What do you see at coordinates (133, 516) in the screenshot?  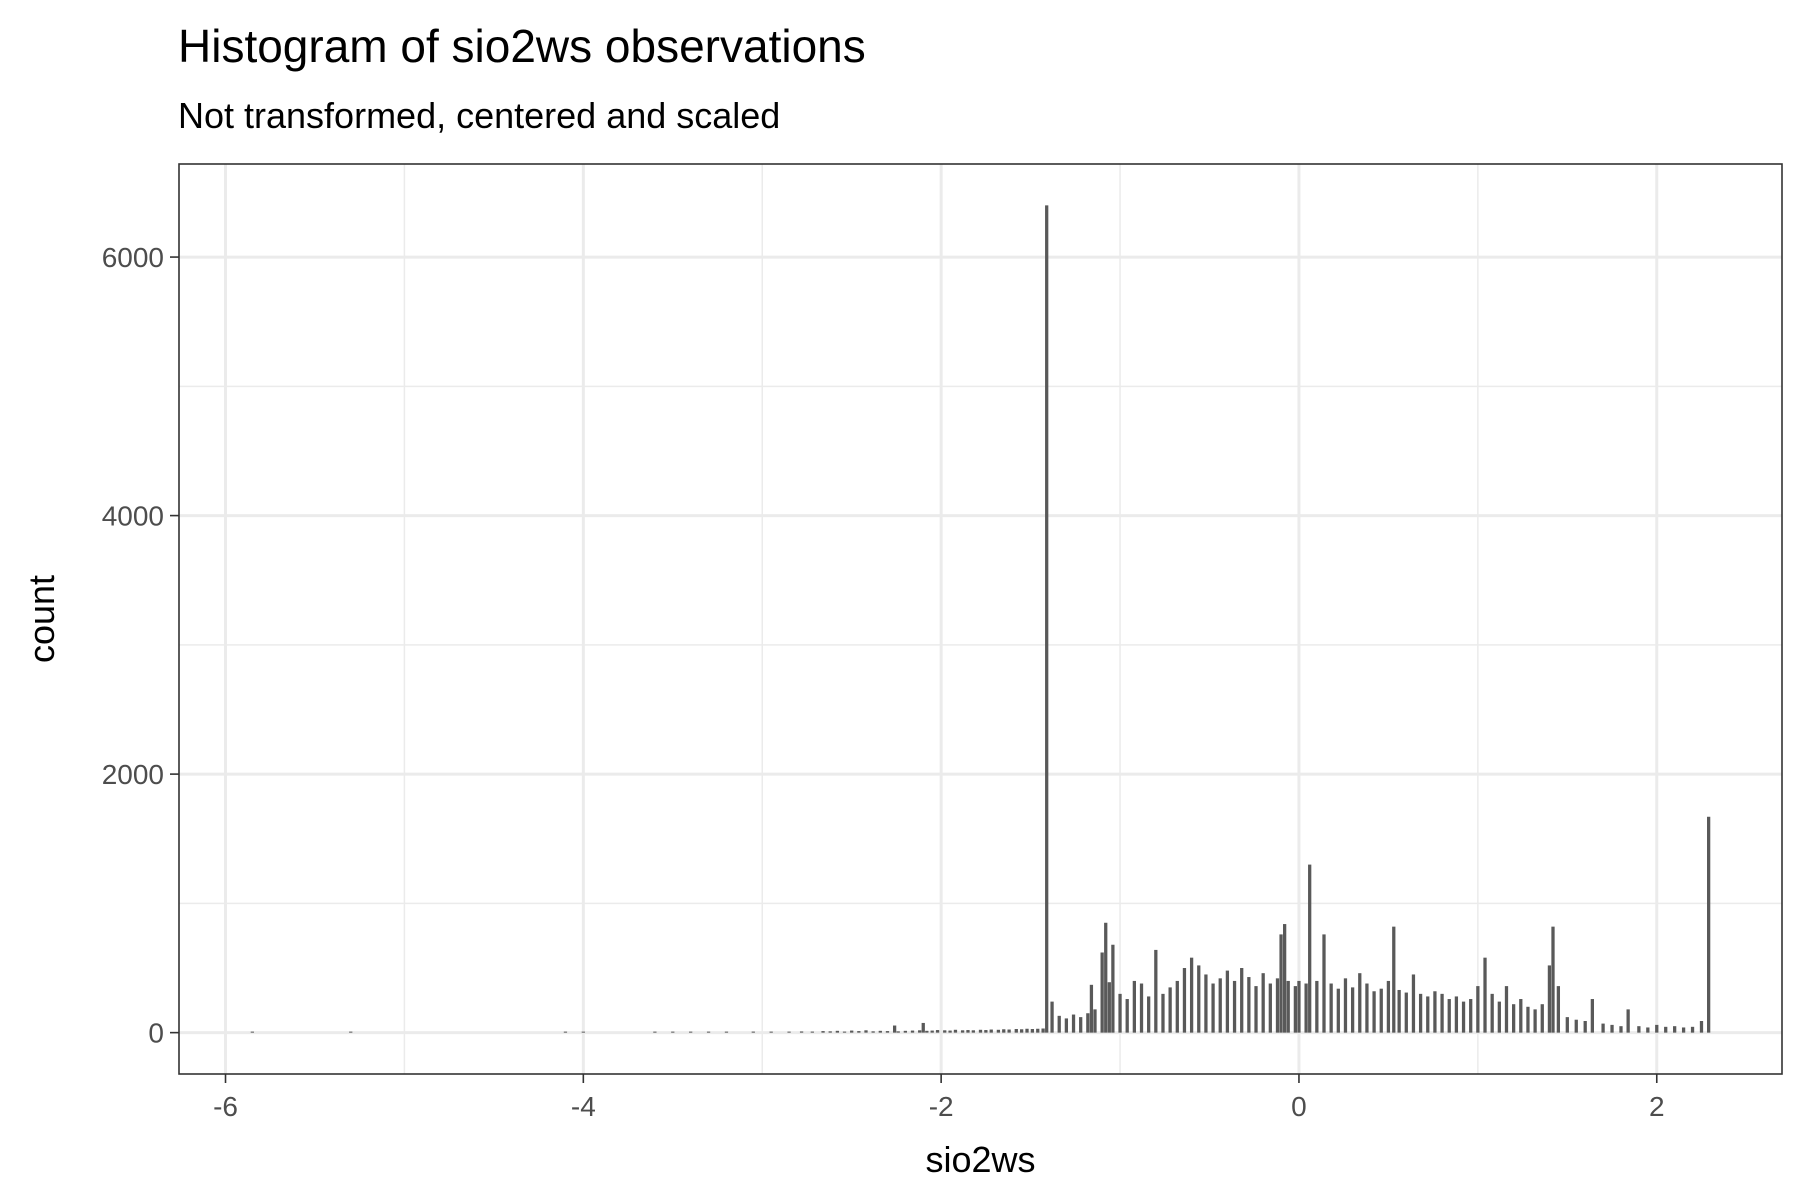 I see `y-tick-label: 4000` at bounding box center [133, 516].